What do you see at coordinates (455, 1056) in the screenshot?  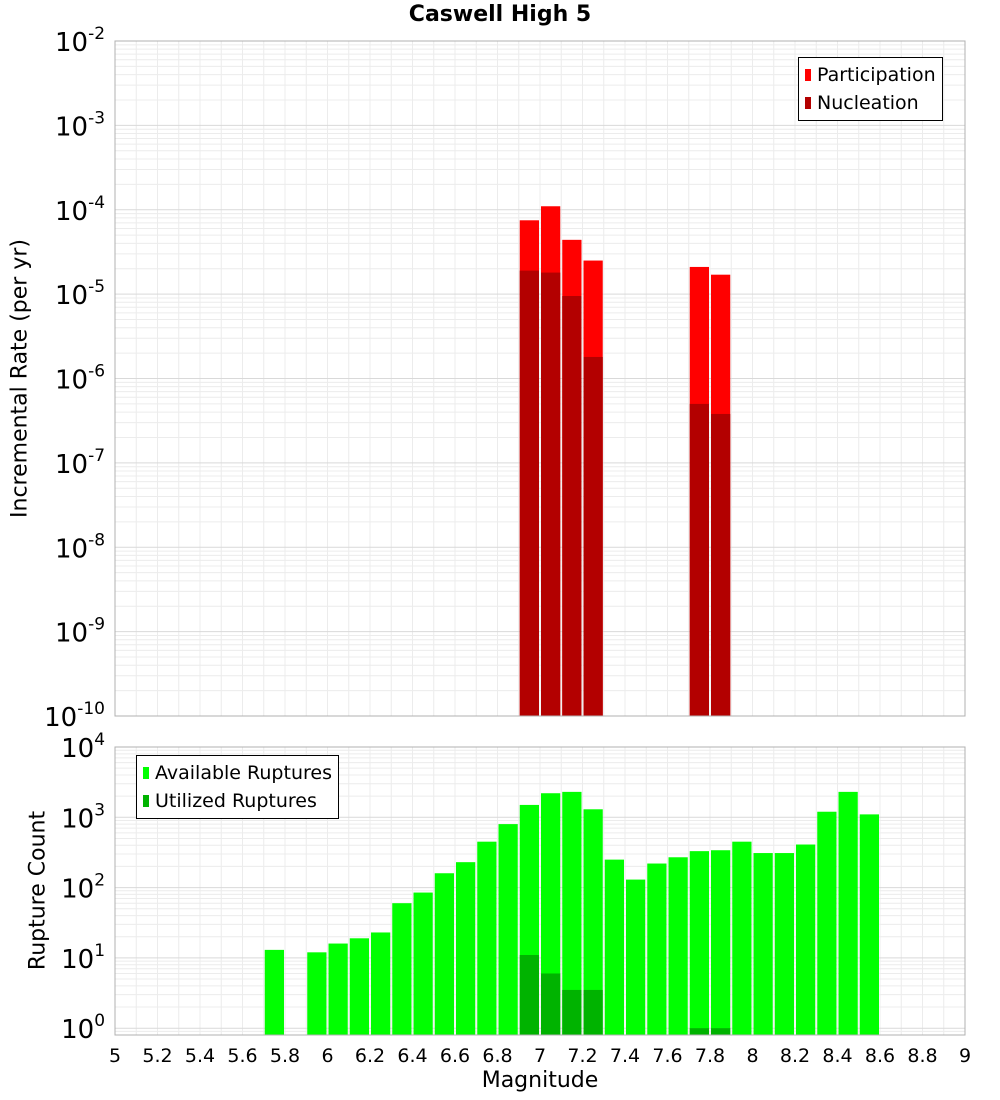 I see `x-tick-label: 6.6` at bounding box center [455, 1056].